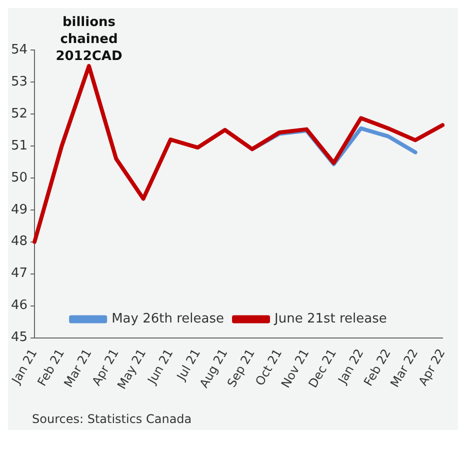 The image size is (466, 454). Describe the element at coordinates (19, 178) in the screenshot. I see `y-tick-label: 50` at that location.